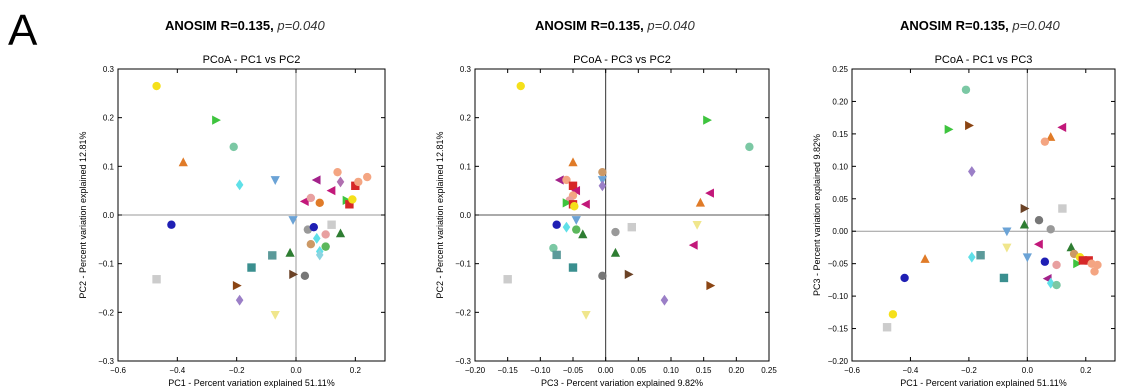 The image size is (1126, 391). Describe the element at coordinates (737, 370) in the screenshot. I see `x-tick-label: 0.20` at that location.